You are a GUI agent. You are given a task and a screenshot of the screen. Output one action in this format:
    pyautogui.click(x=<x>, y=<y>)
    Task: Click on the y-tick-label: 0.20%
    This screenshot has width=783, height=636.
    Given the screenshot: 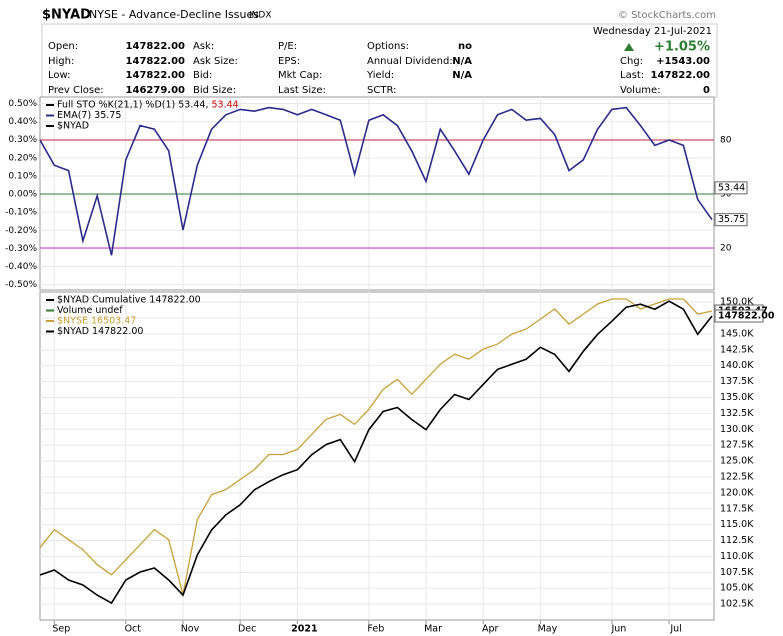 What is the action you would take?
    pyautogui.click(x=22, y=158)
    